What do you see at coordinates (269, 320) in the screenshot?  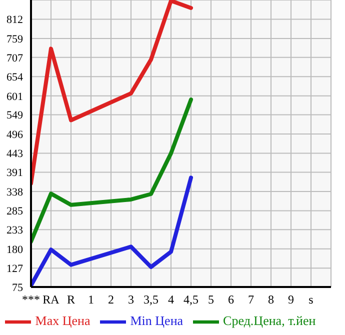 I see `legend-label: Сред.Цена, т.йен` at bounding box center [269, 320].